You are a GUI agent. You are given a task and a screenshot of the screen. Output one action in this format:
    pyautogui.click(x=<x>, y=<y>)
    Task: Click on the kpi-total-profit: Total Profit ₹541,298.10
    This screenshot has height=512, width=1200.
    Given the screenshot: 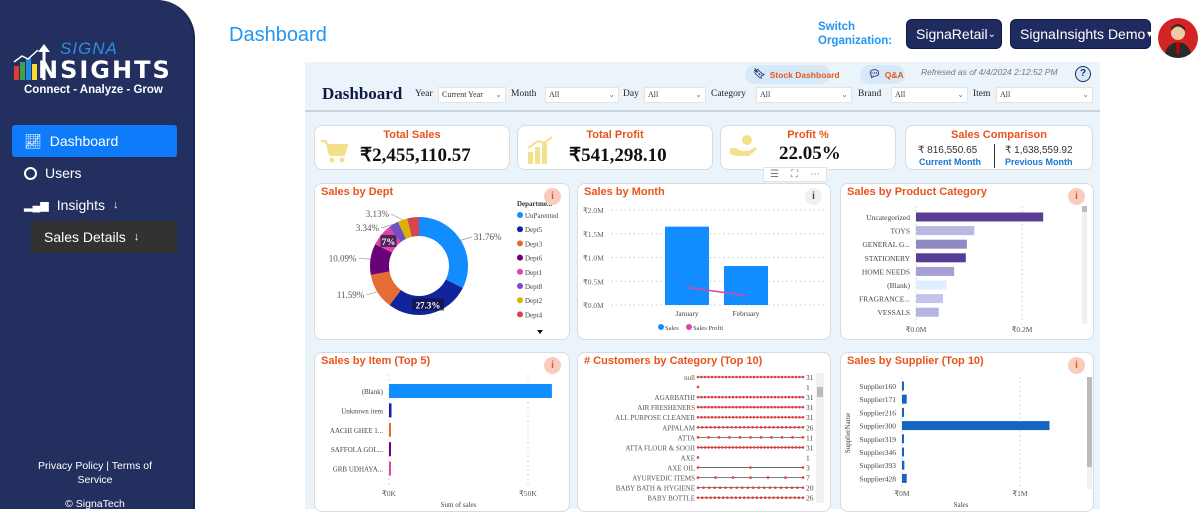 What is the action you would take?
    pyautogui.click(x=615, y=147)
    